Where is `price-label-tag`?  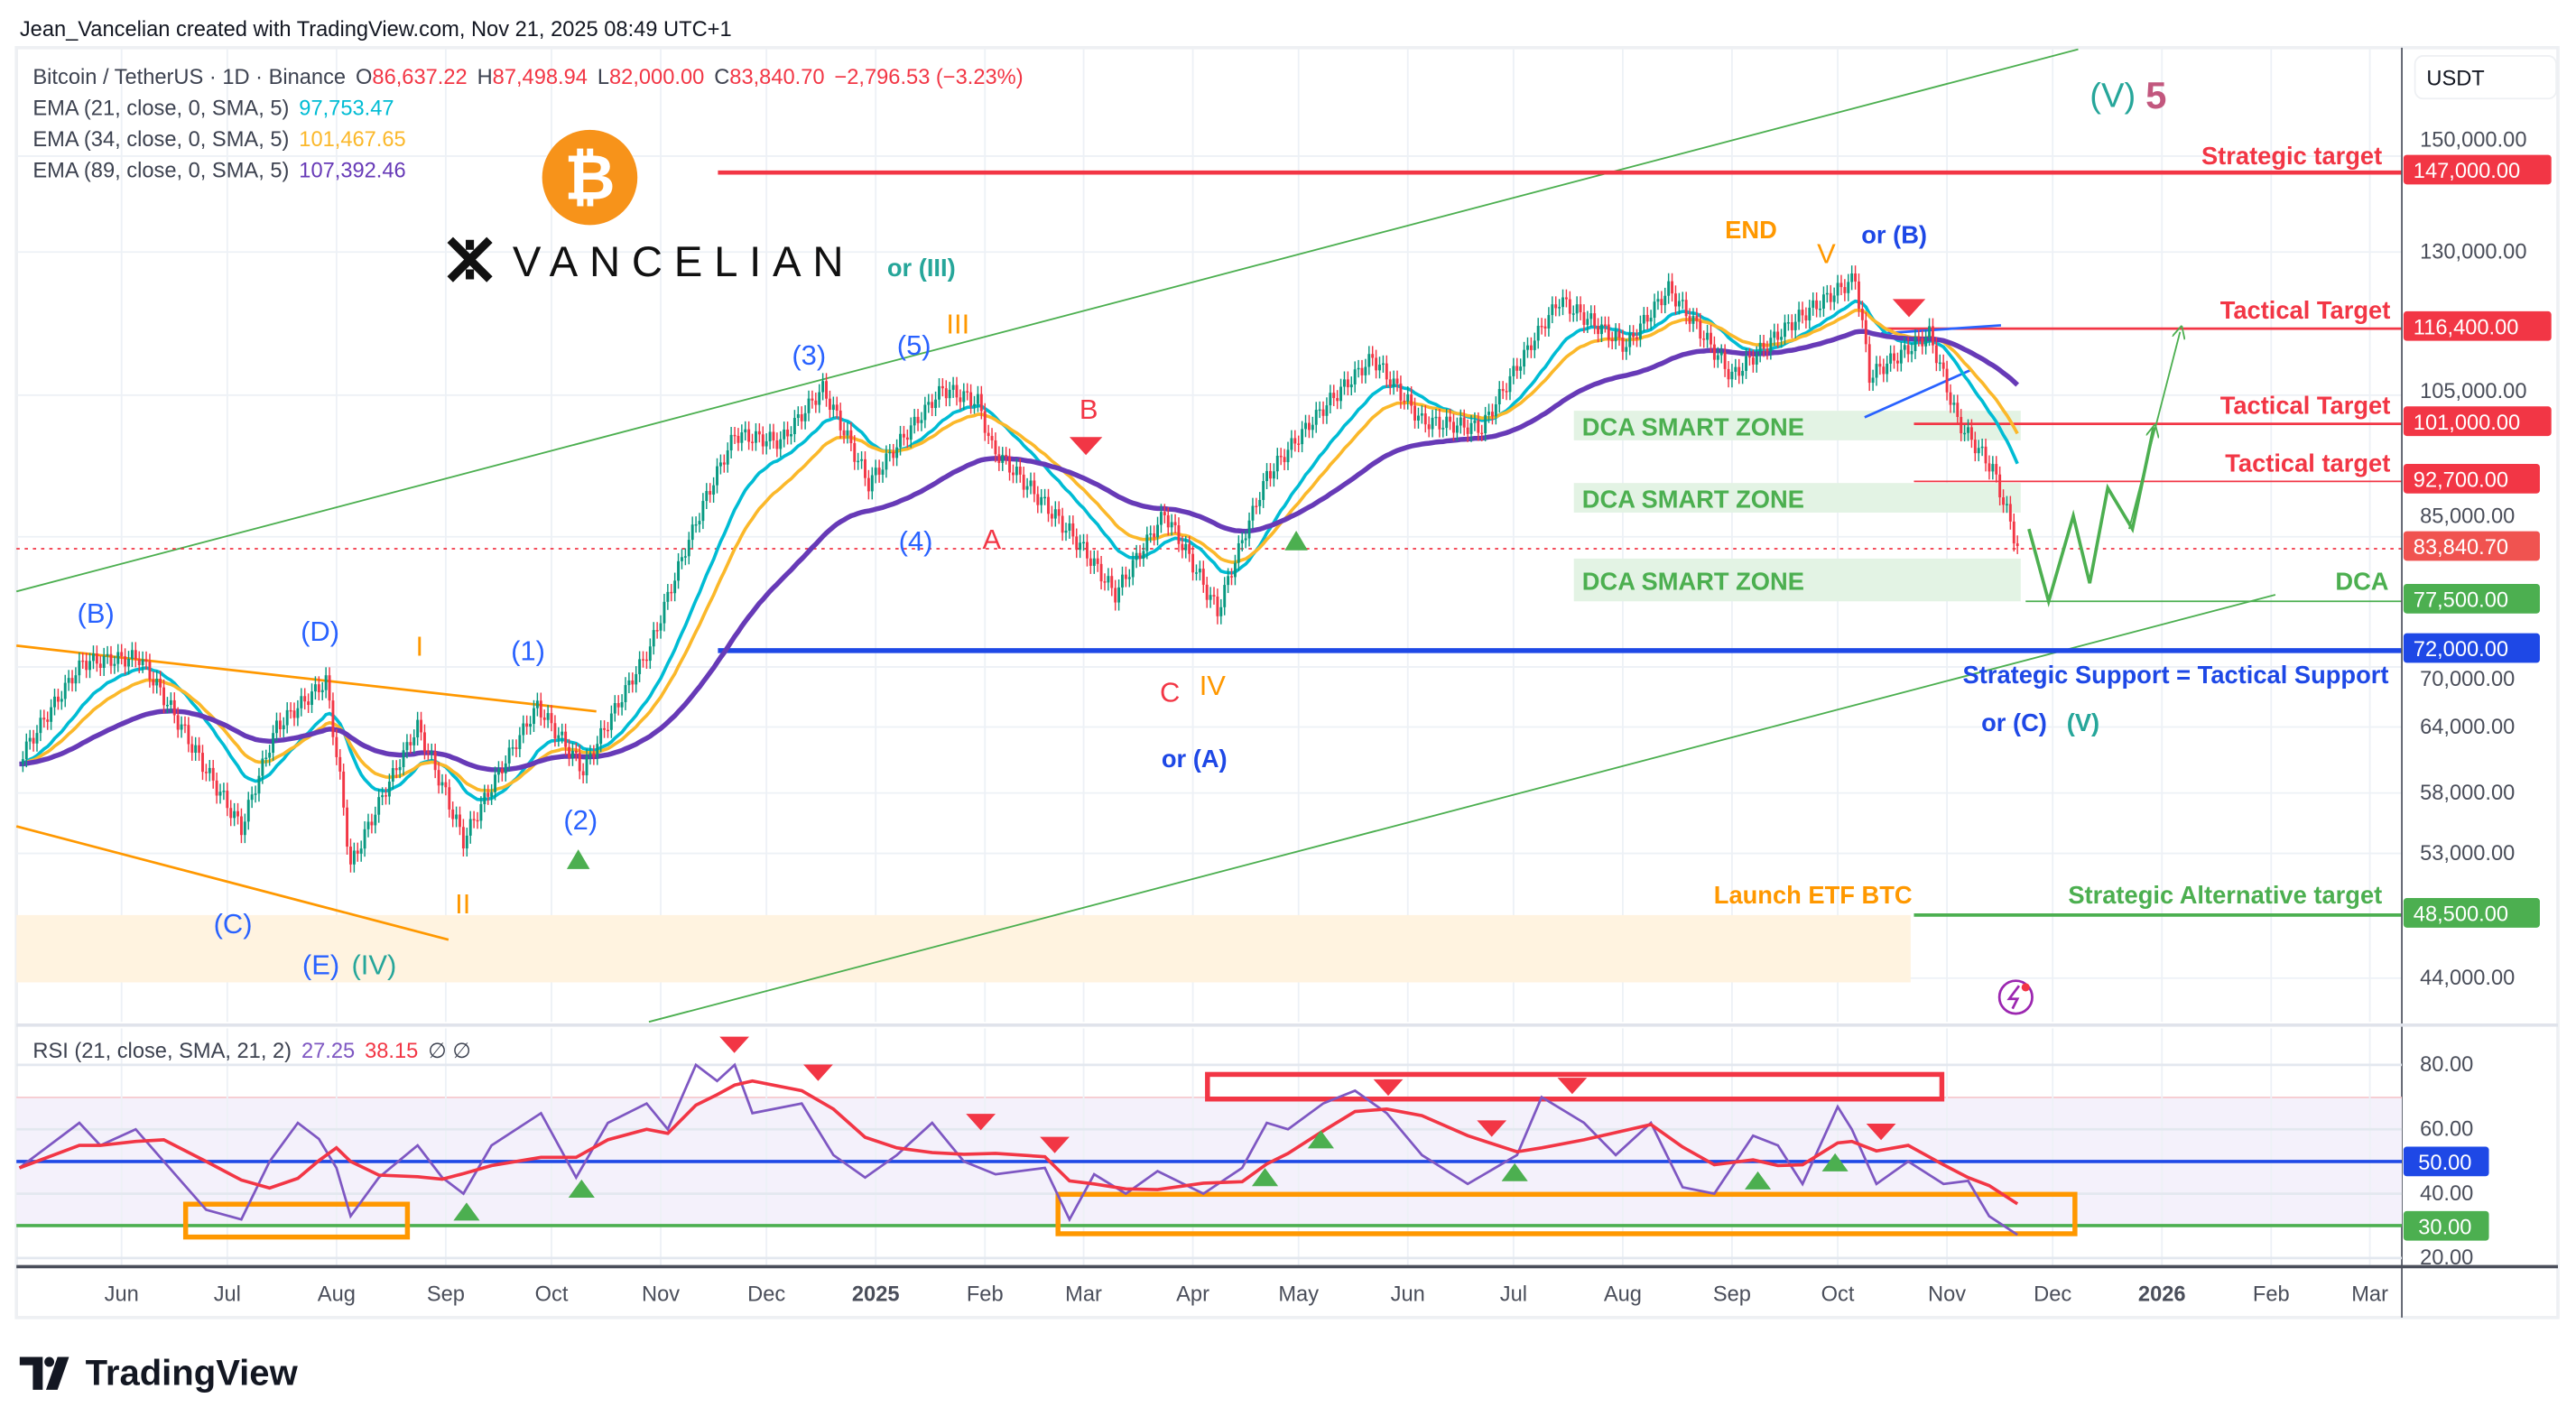
price-label-tag is located at coordinates (2471, 478).